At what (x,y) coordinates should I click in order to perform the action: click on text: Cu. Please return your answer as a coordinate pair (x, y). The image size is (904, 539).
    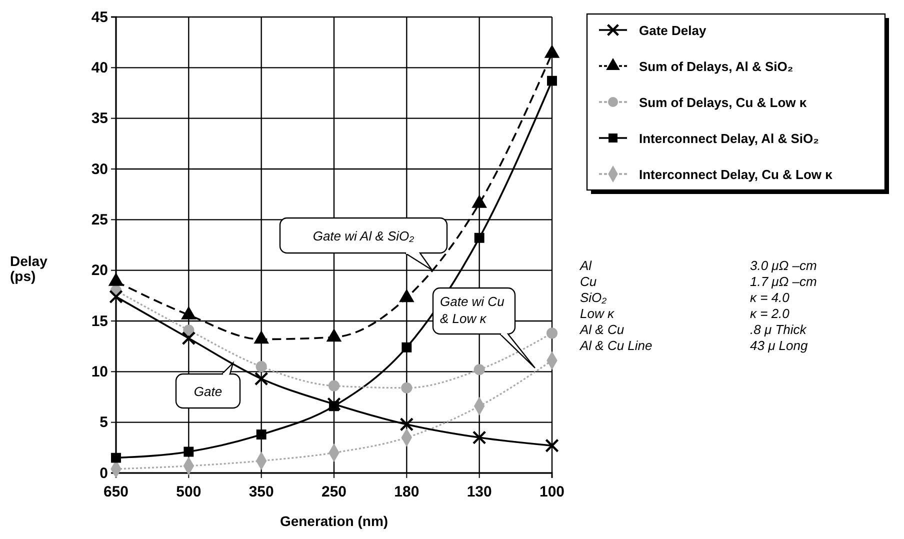
    Looking at the image, I should click on (588, 281).